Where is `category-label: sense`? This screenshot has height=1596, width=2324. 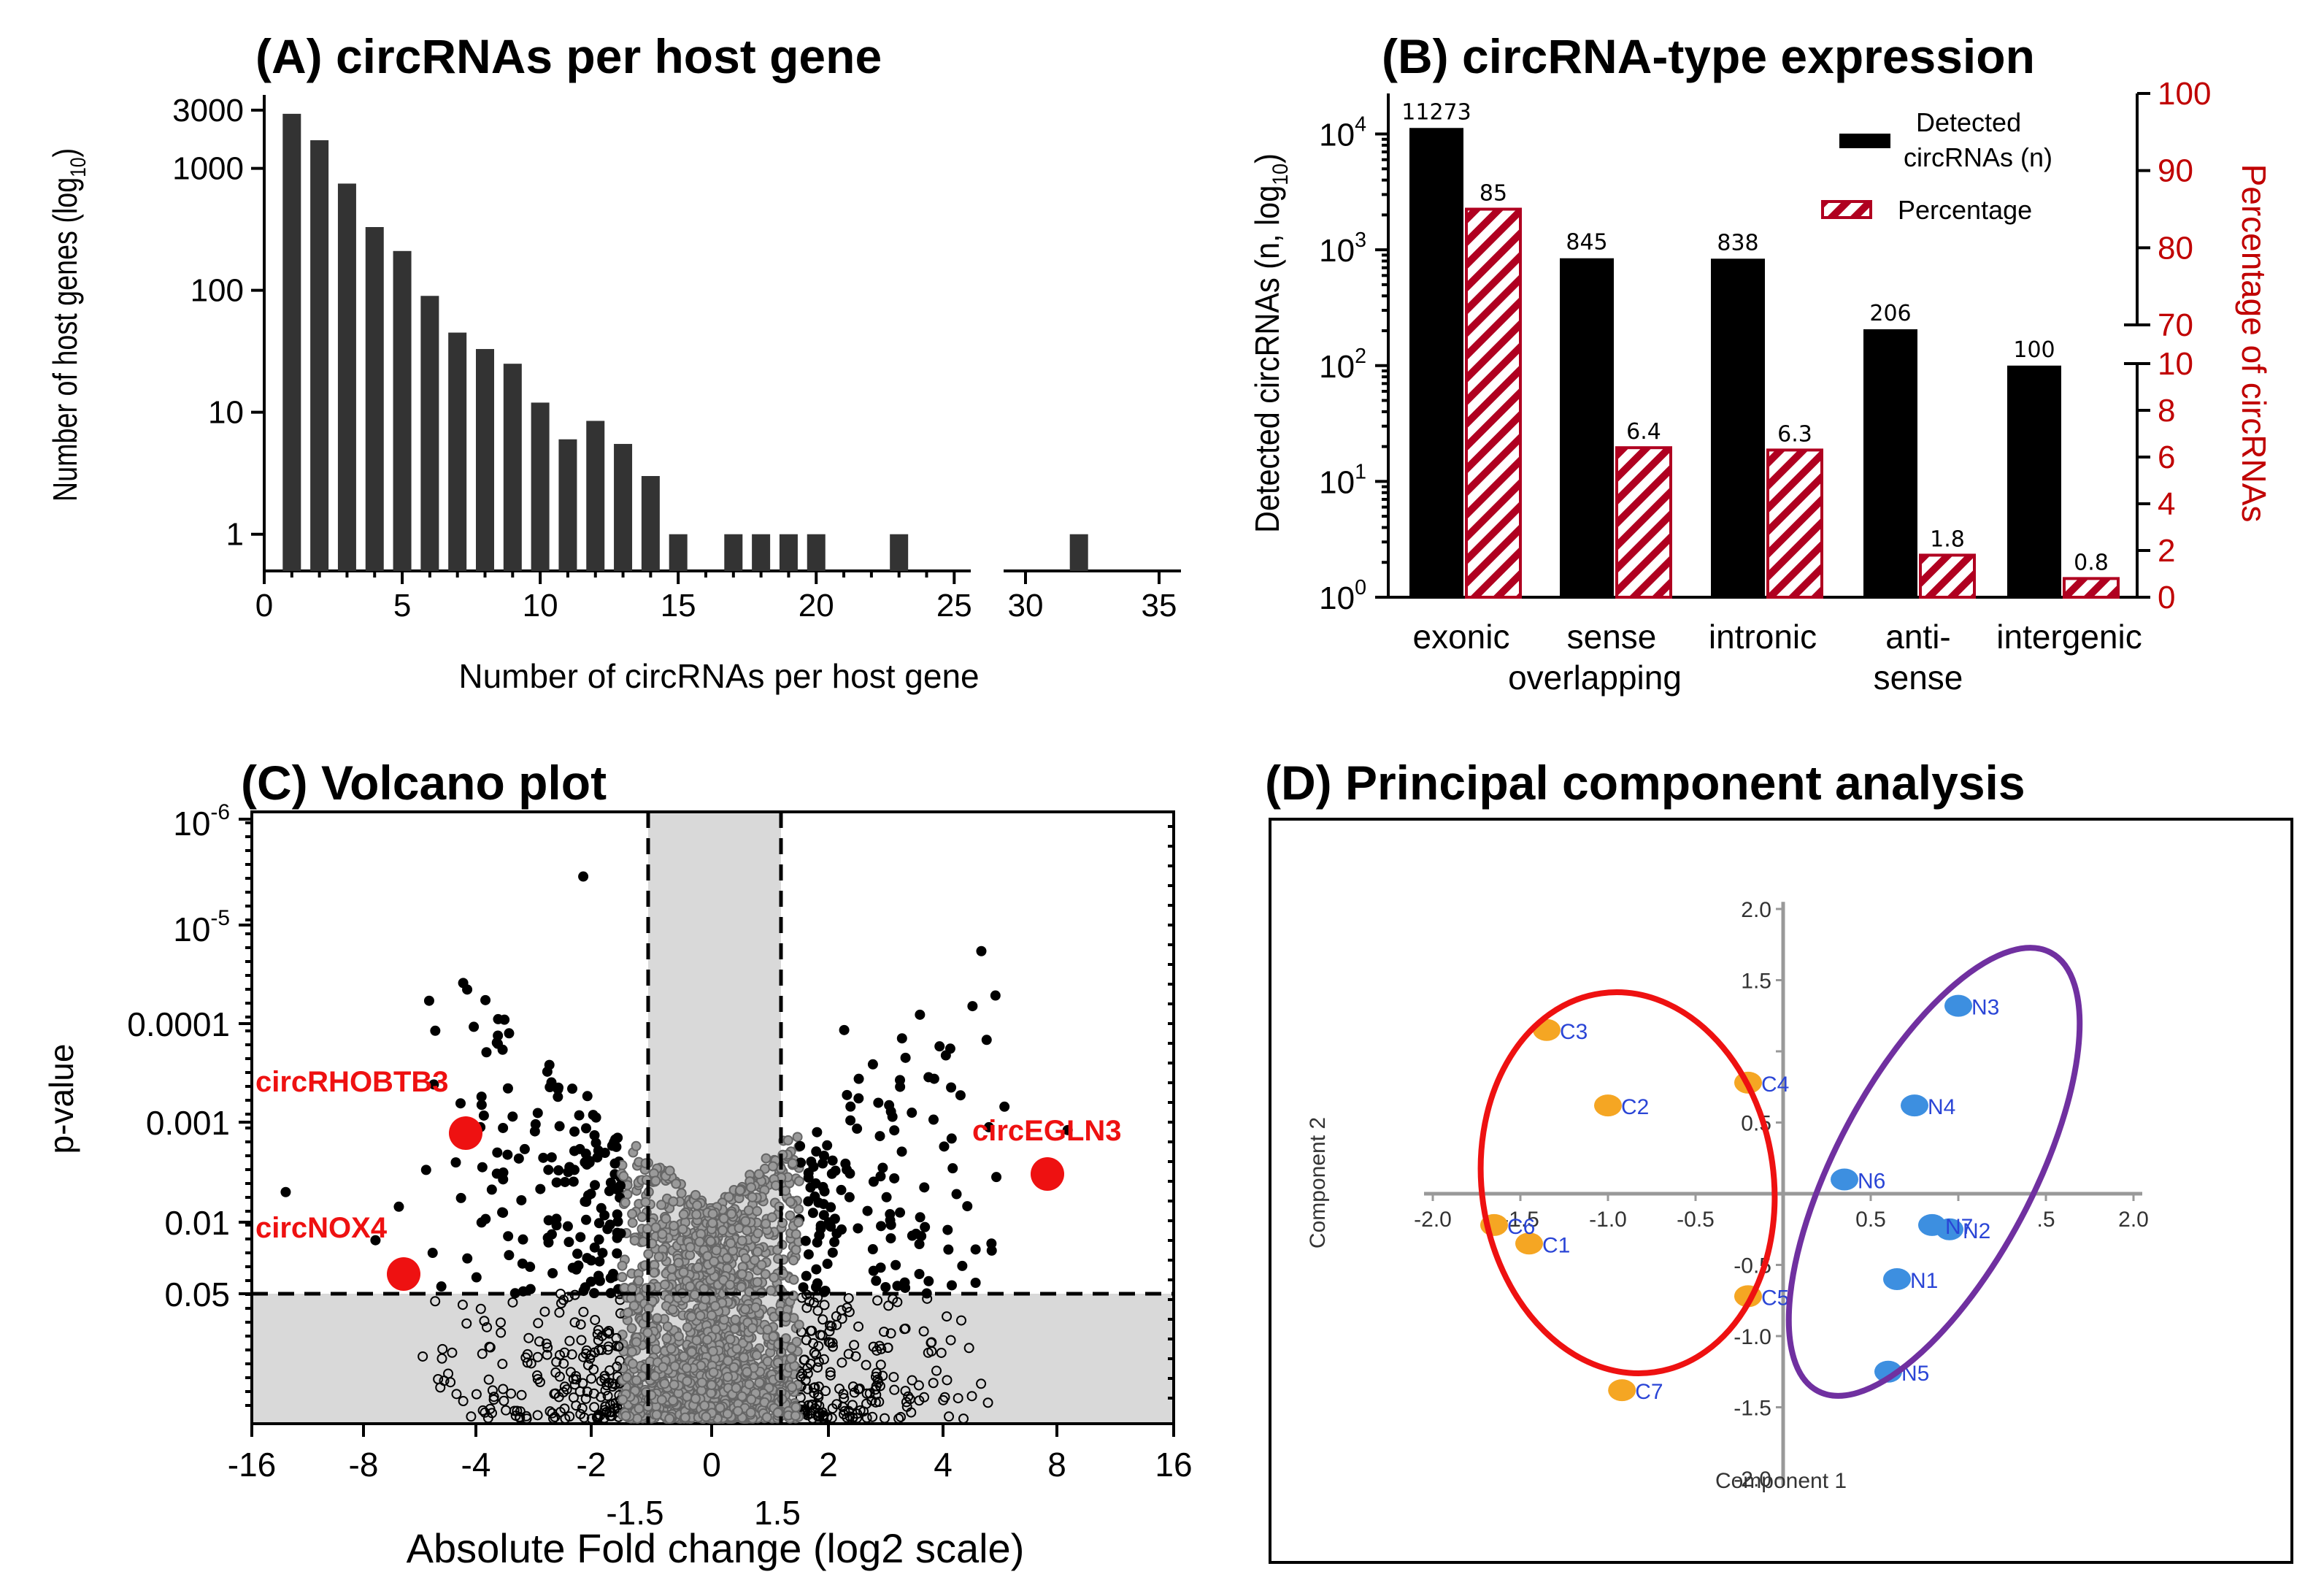
category-label: sense is located at coordinates (1918, 678).